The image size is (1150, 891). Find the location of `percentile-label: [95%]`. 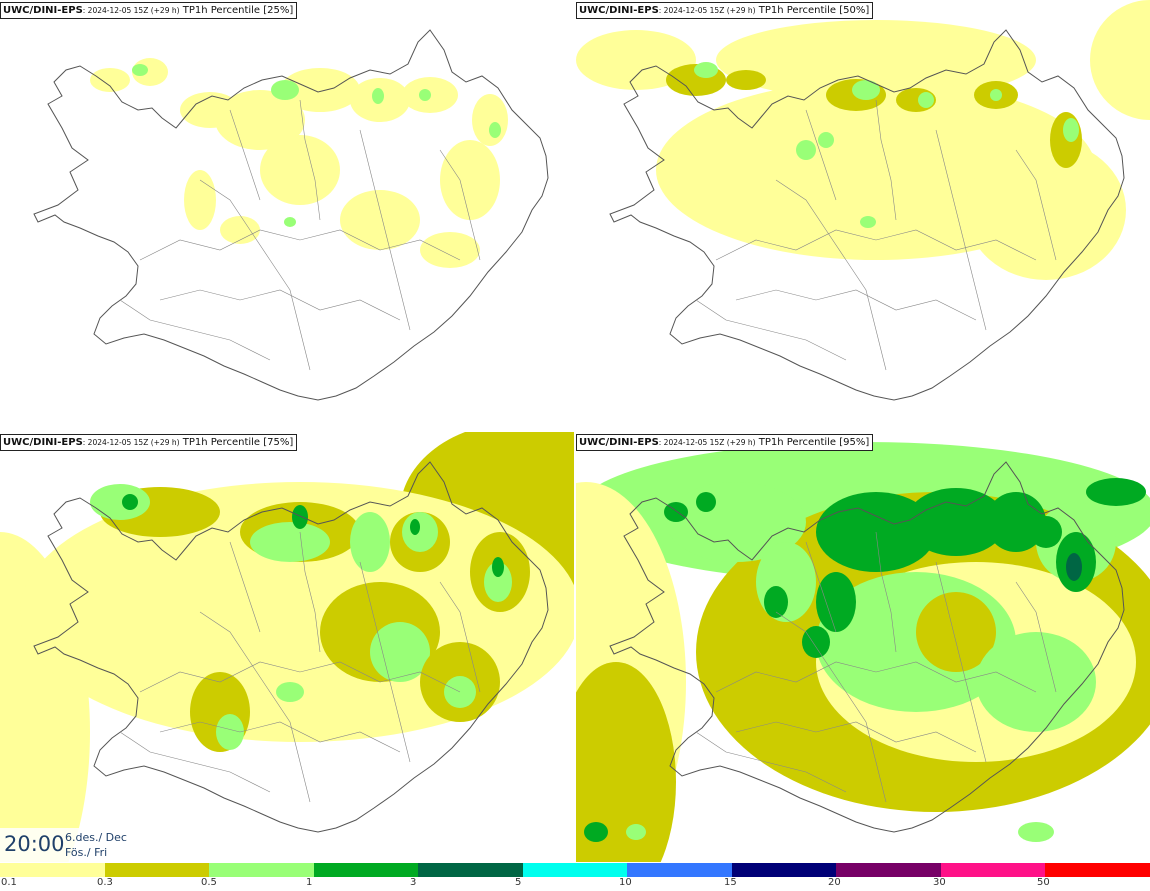

percentile-label: [95%] is located at coordinates (854, 442).